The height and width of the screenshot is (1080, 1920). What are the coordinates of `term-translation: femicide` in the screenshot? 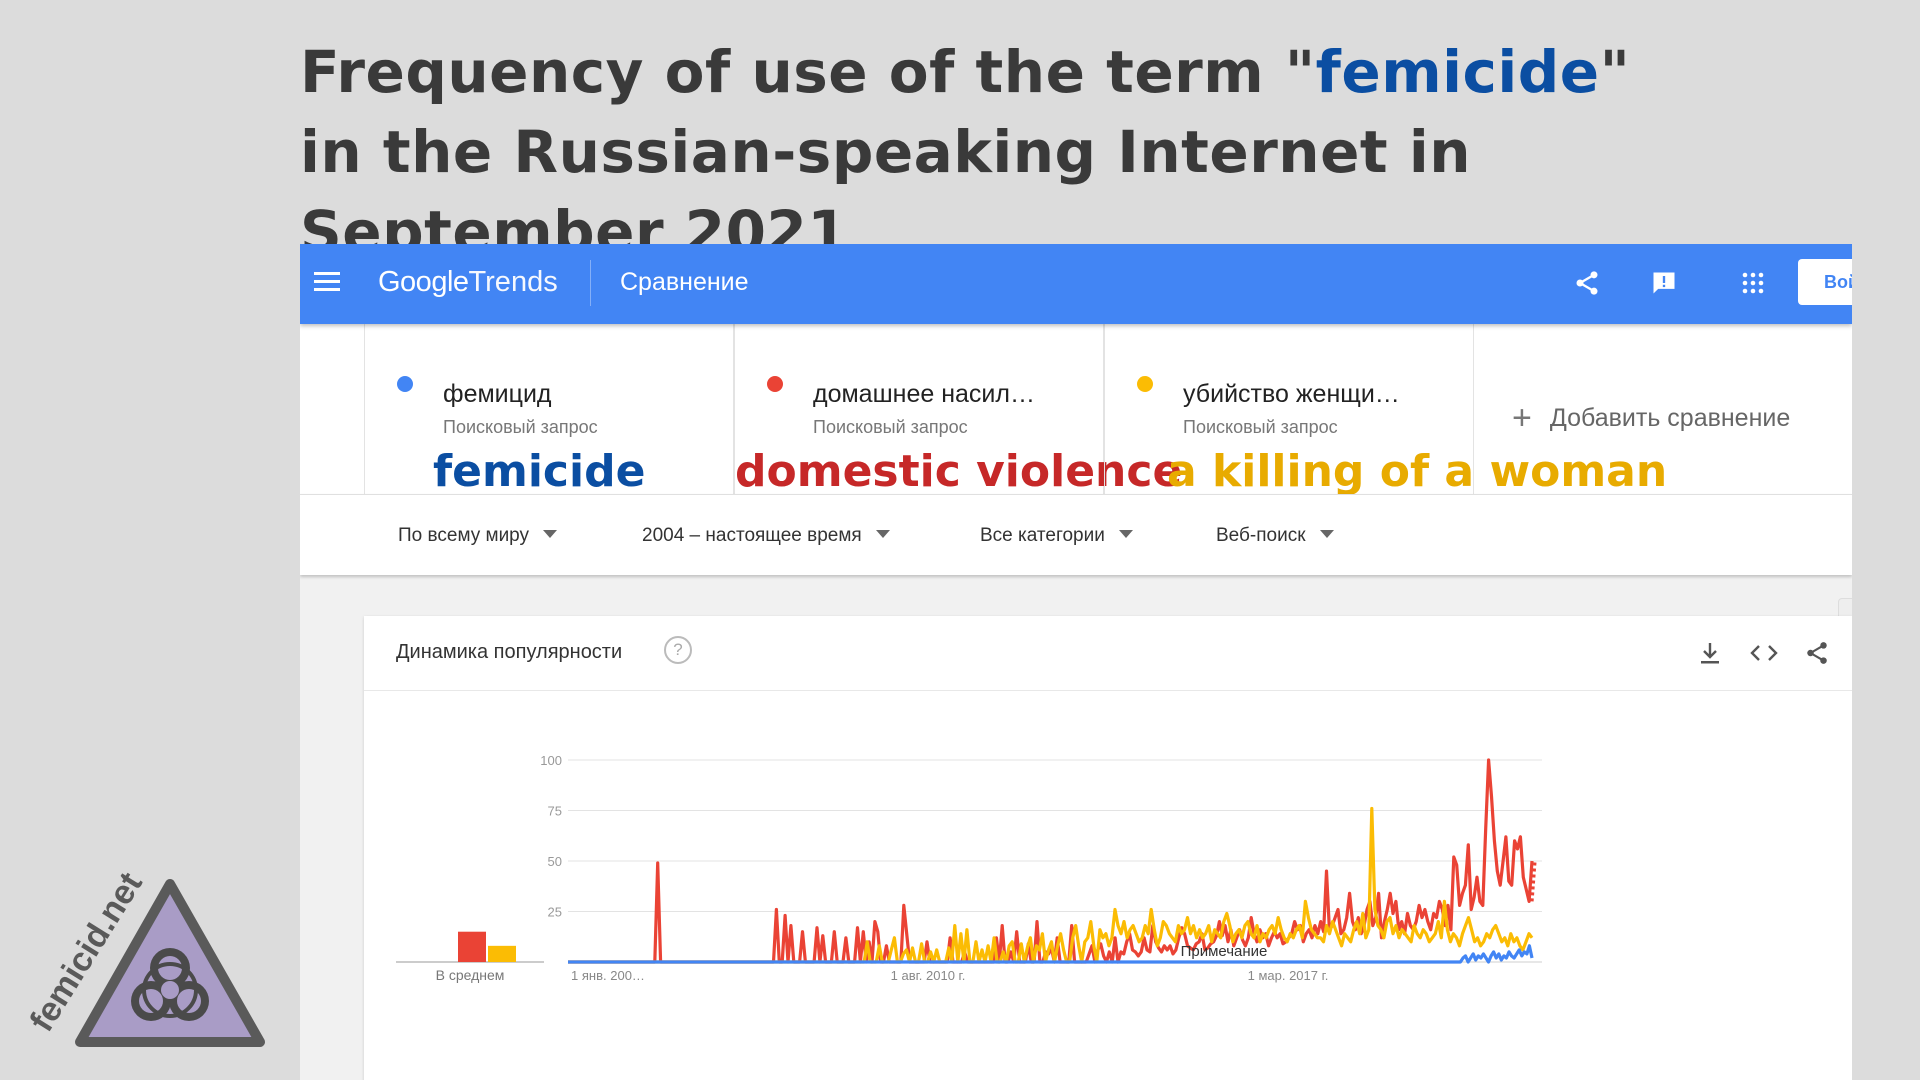 It's located at (539, 471).